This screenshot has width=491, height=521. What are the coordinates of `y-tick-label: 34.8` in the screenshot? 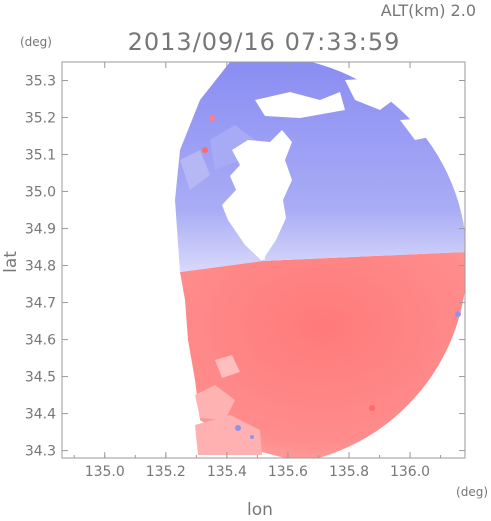 It's located at (40, 267).